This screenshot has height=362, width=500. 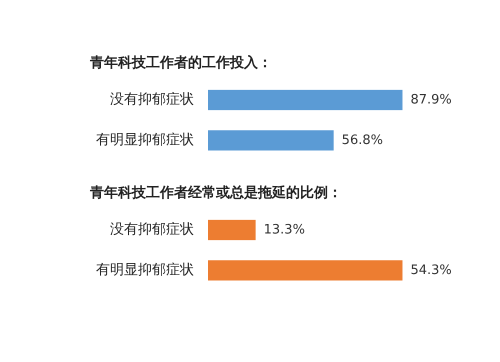 I want to click on chart-title: 青年科技工作者的工作投入：, so click(x=180, y=63).